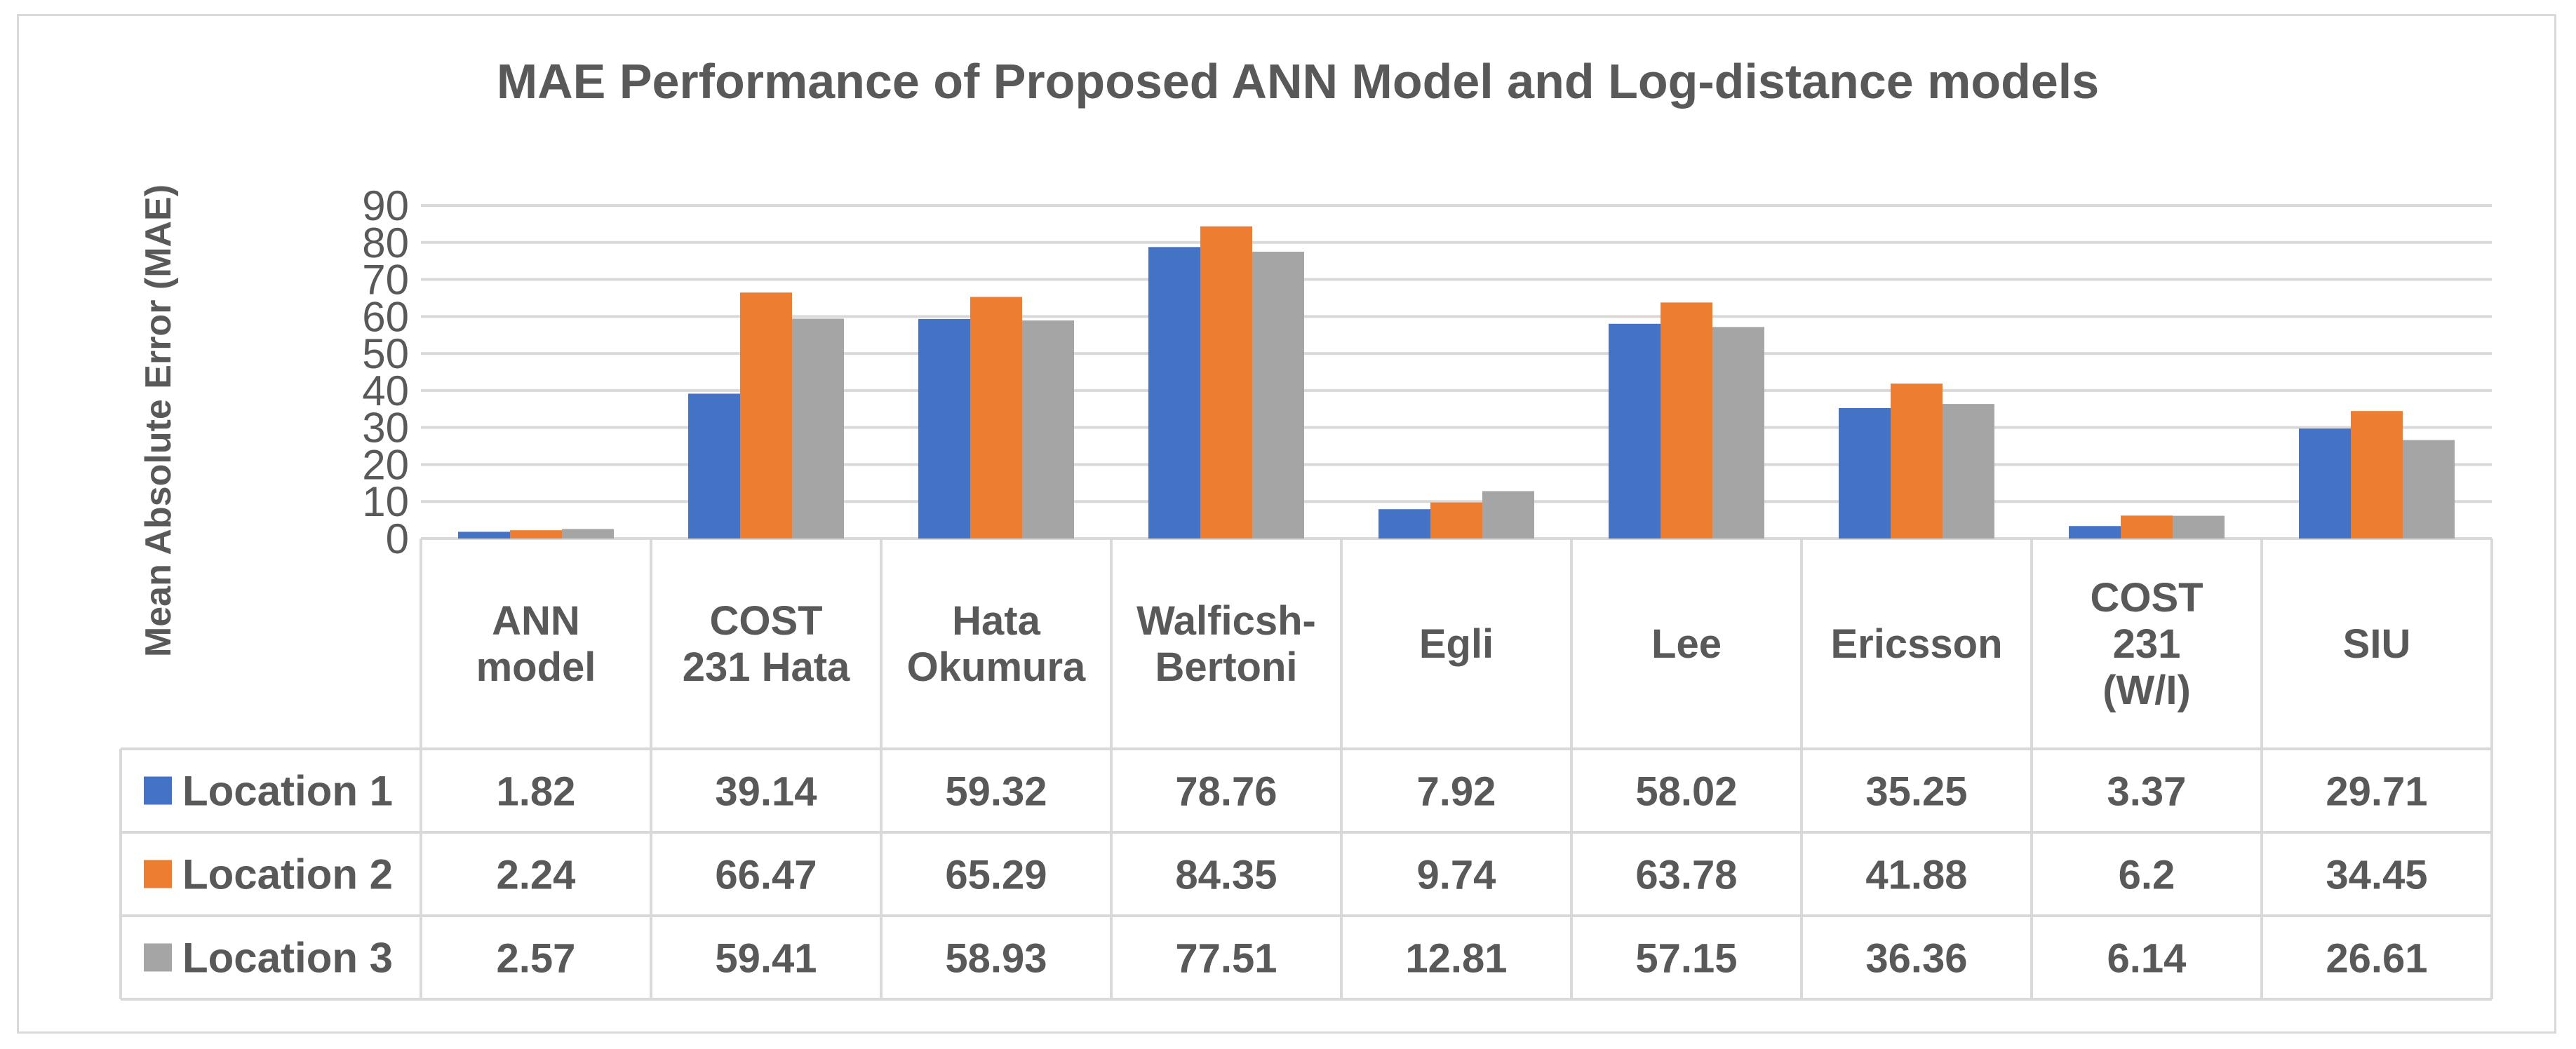 Image resolution: width=2576 pixels, height=1049 pixels. What do you see at coordinates (1686, 959) in the screenshot?
I see `data-label: 57.15` at bounding box center [1686, 959].